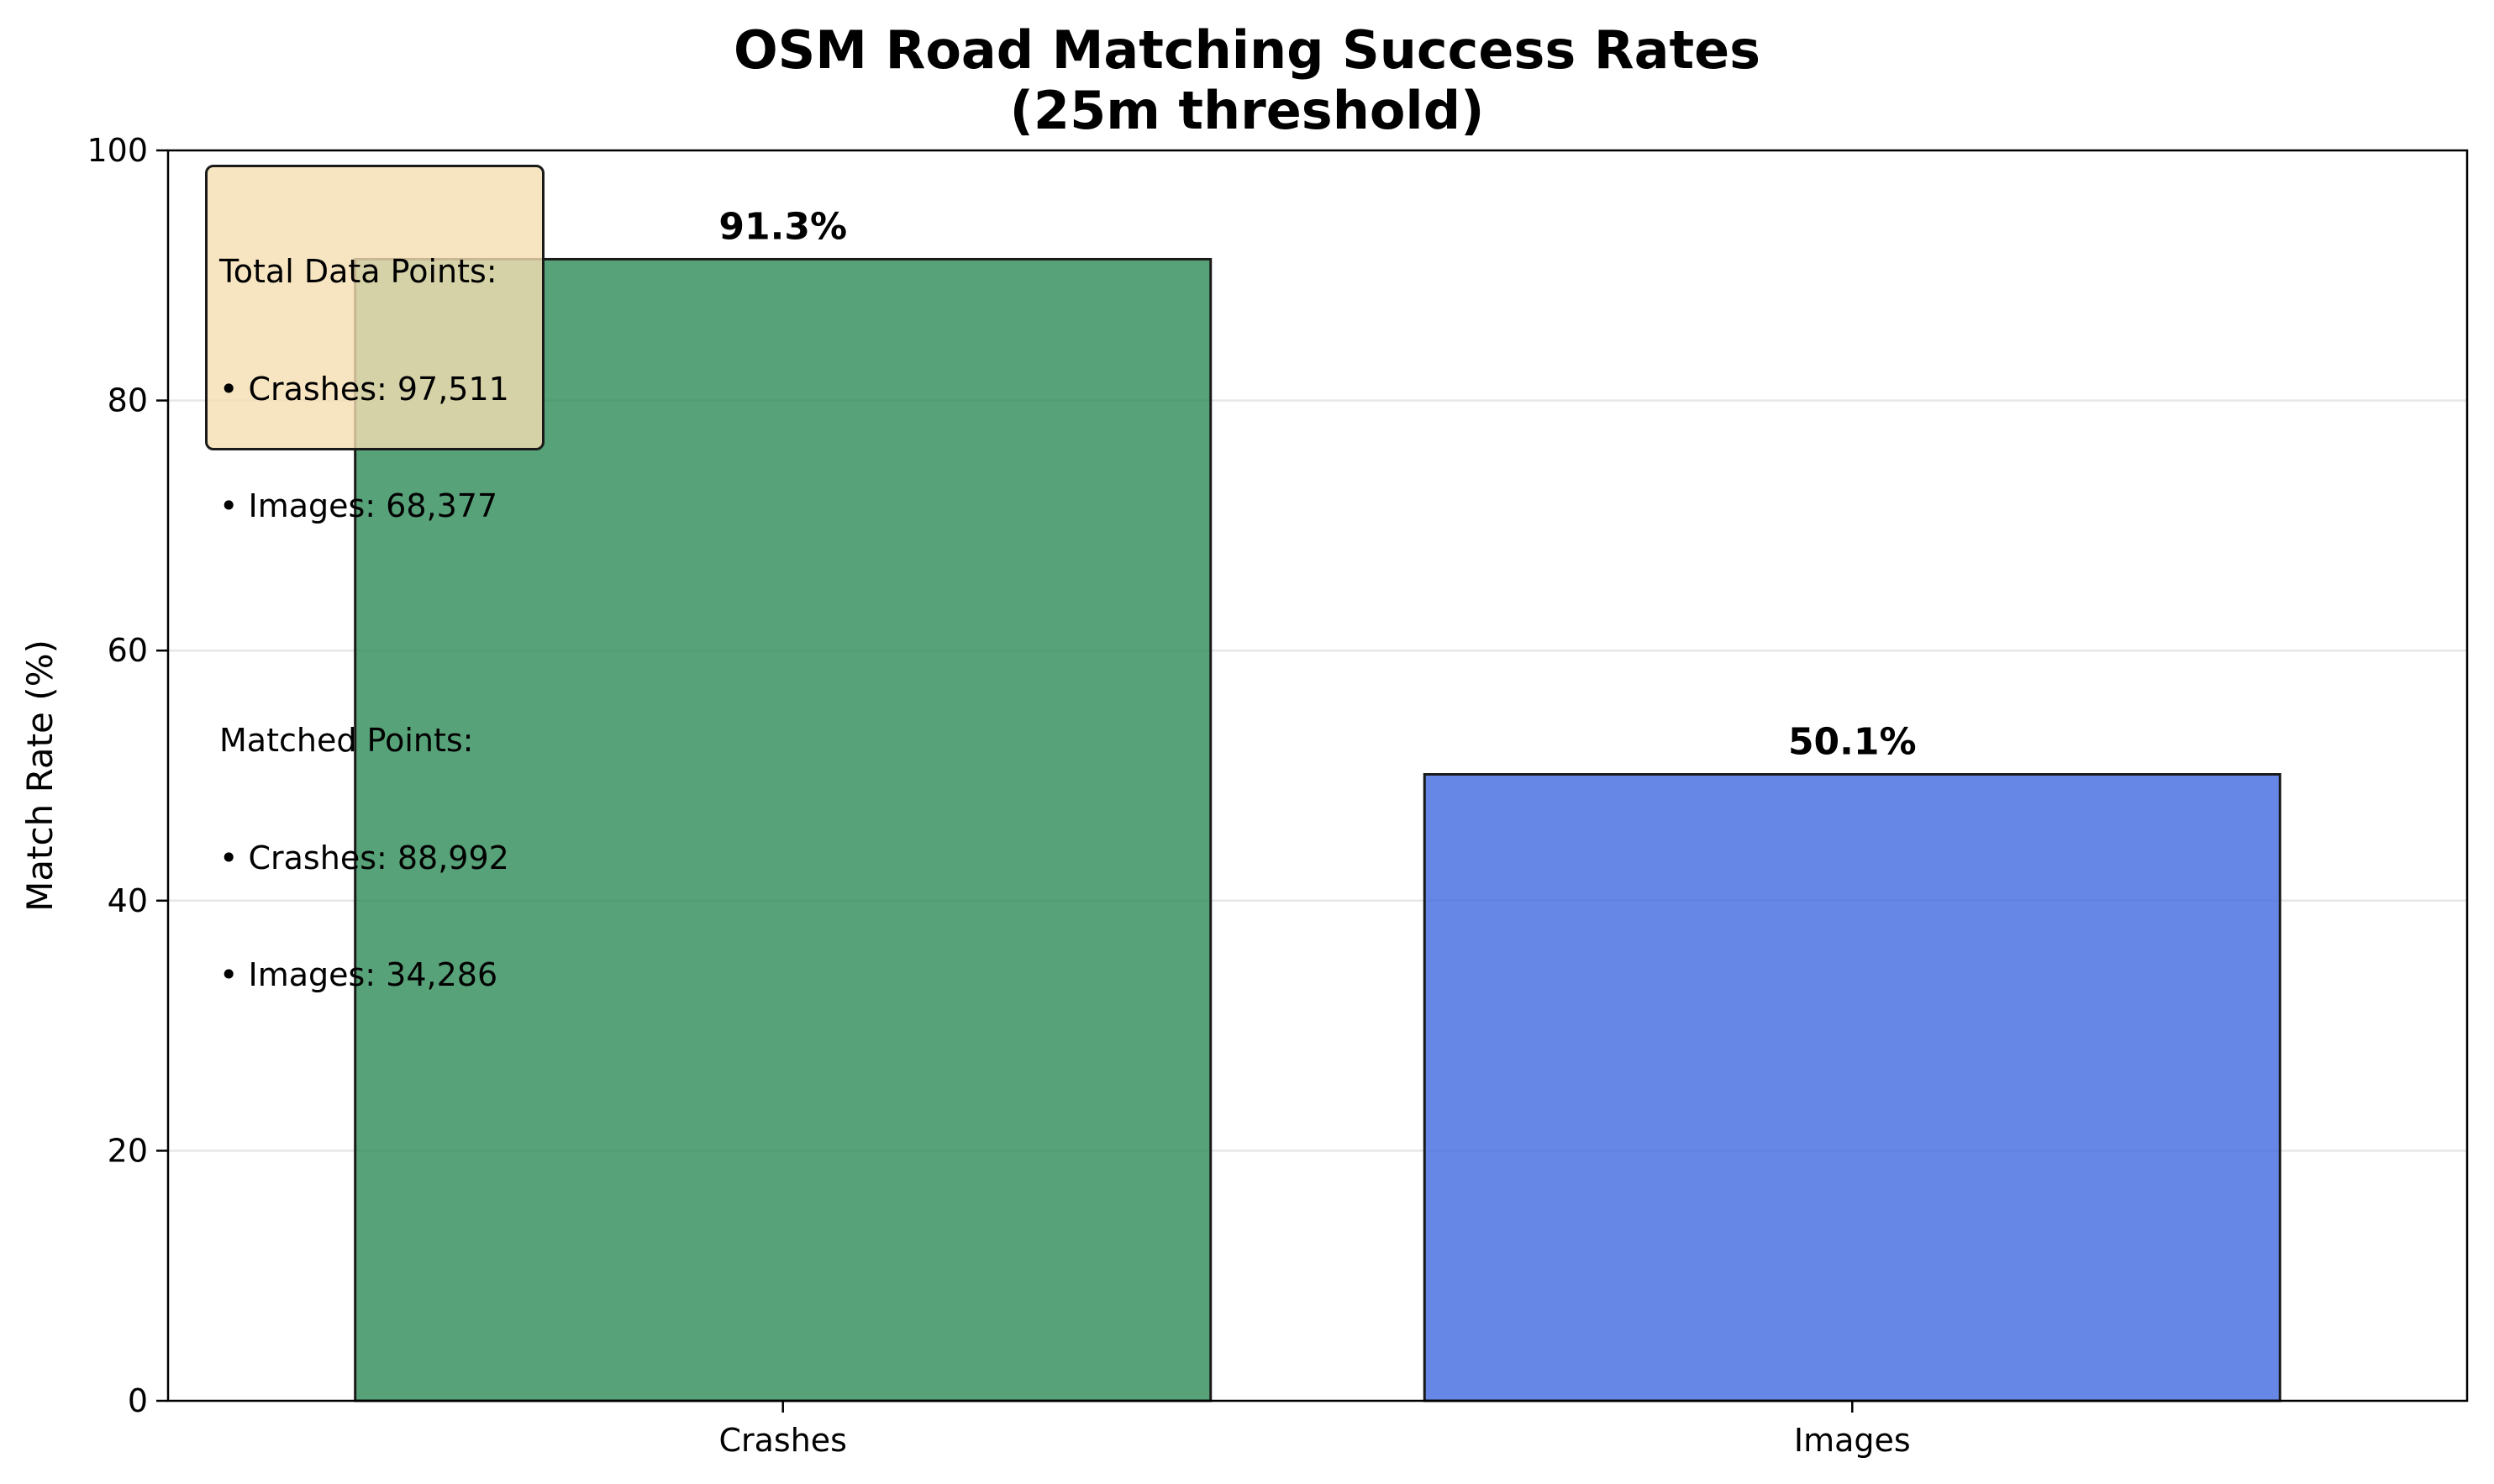 The height and width of the screenshot is (1484, 2494). What do you see at coordinates (1852, 1088) in the screenshot?
I see `bar-images` at bounding box center [1852, 1088].